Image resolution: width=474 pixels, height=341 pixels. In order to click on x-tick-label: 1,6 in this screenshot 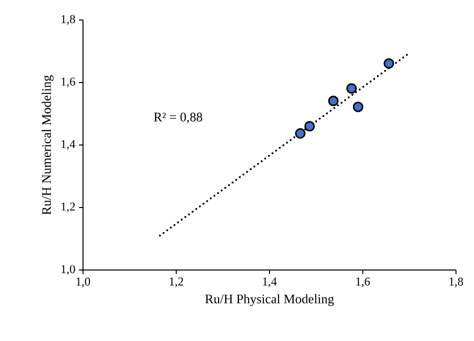, I will do `click(363, 283)`.